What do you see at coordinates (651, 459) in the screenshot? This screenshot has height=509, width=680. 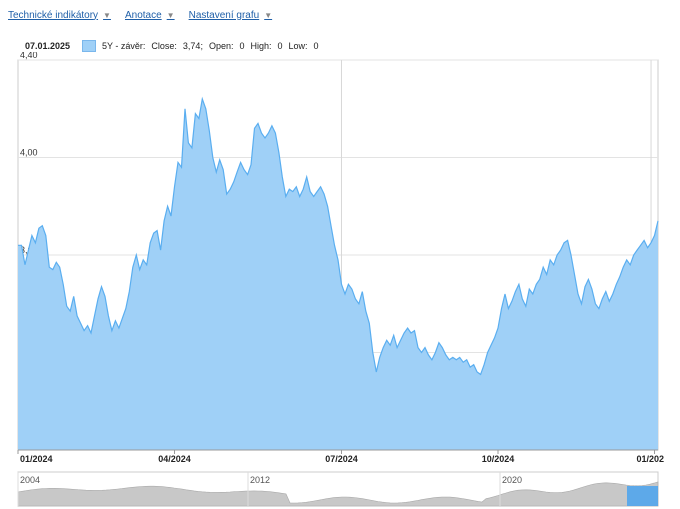 I see `x-tick-label: 01/202` at bounding box center [651, 459].